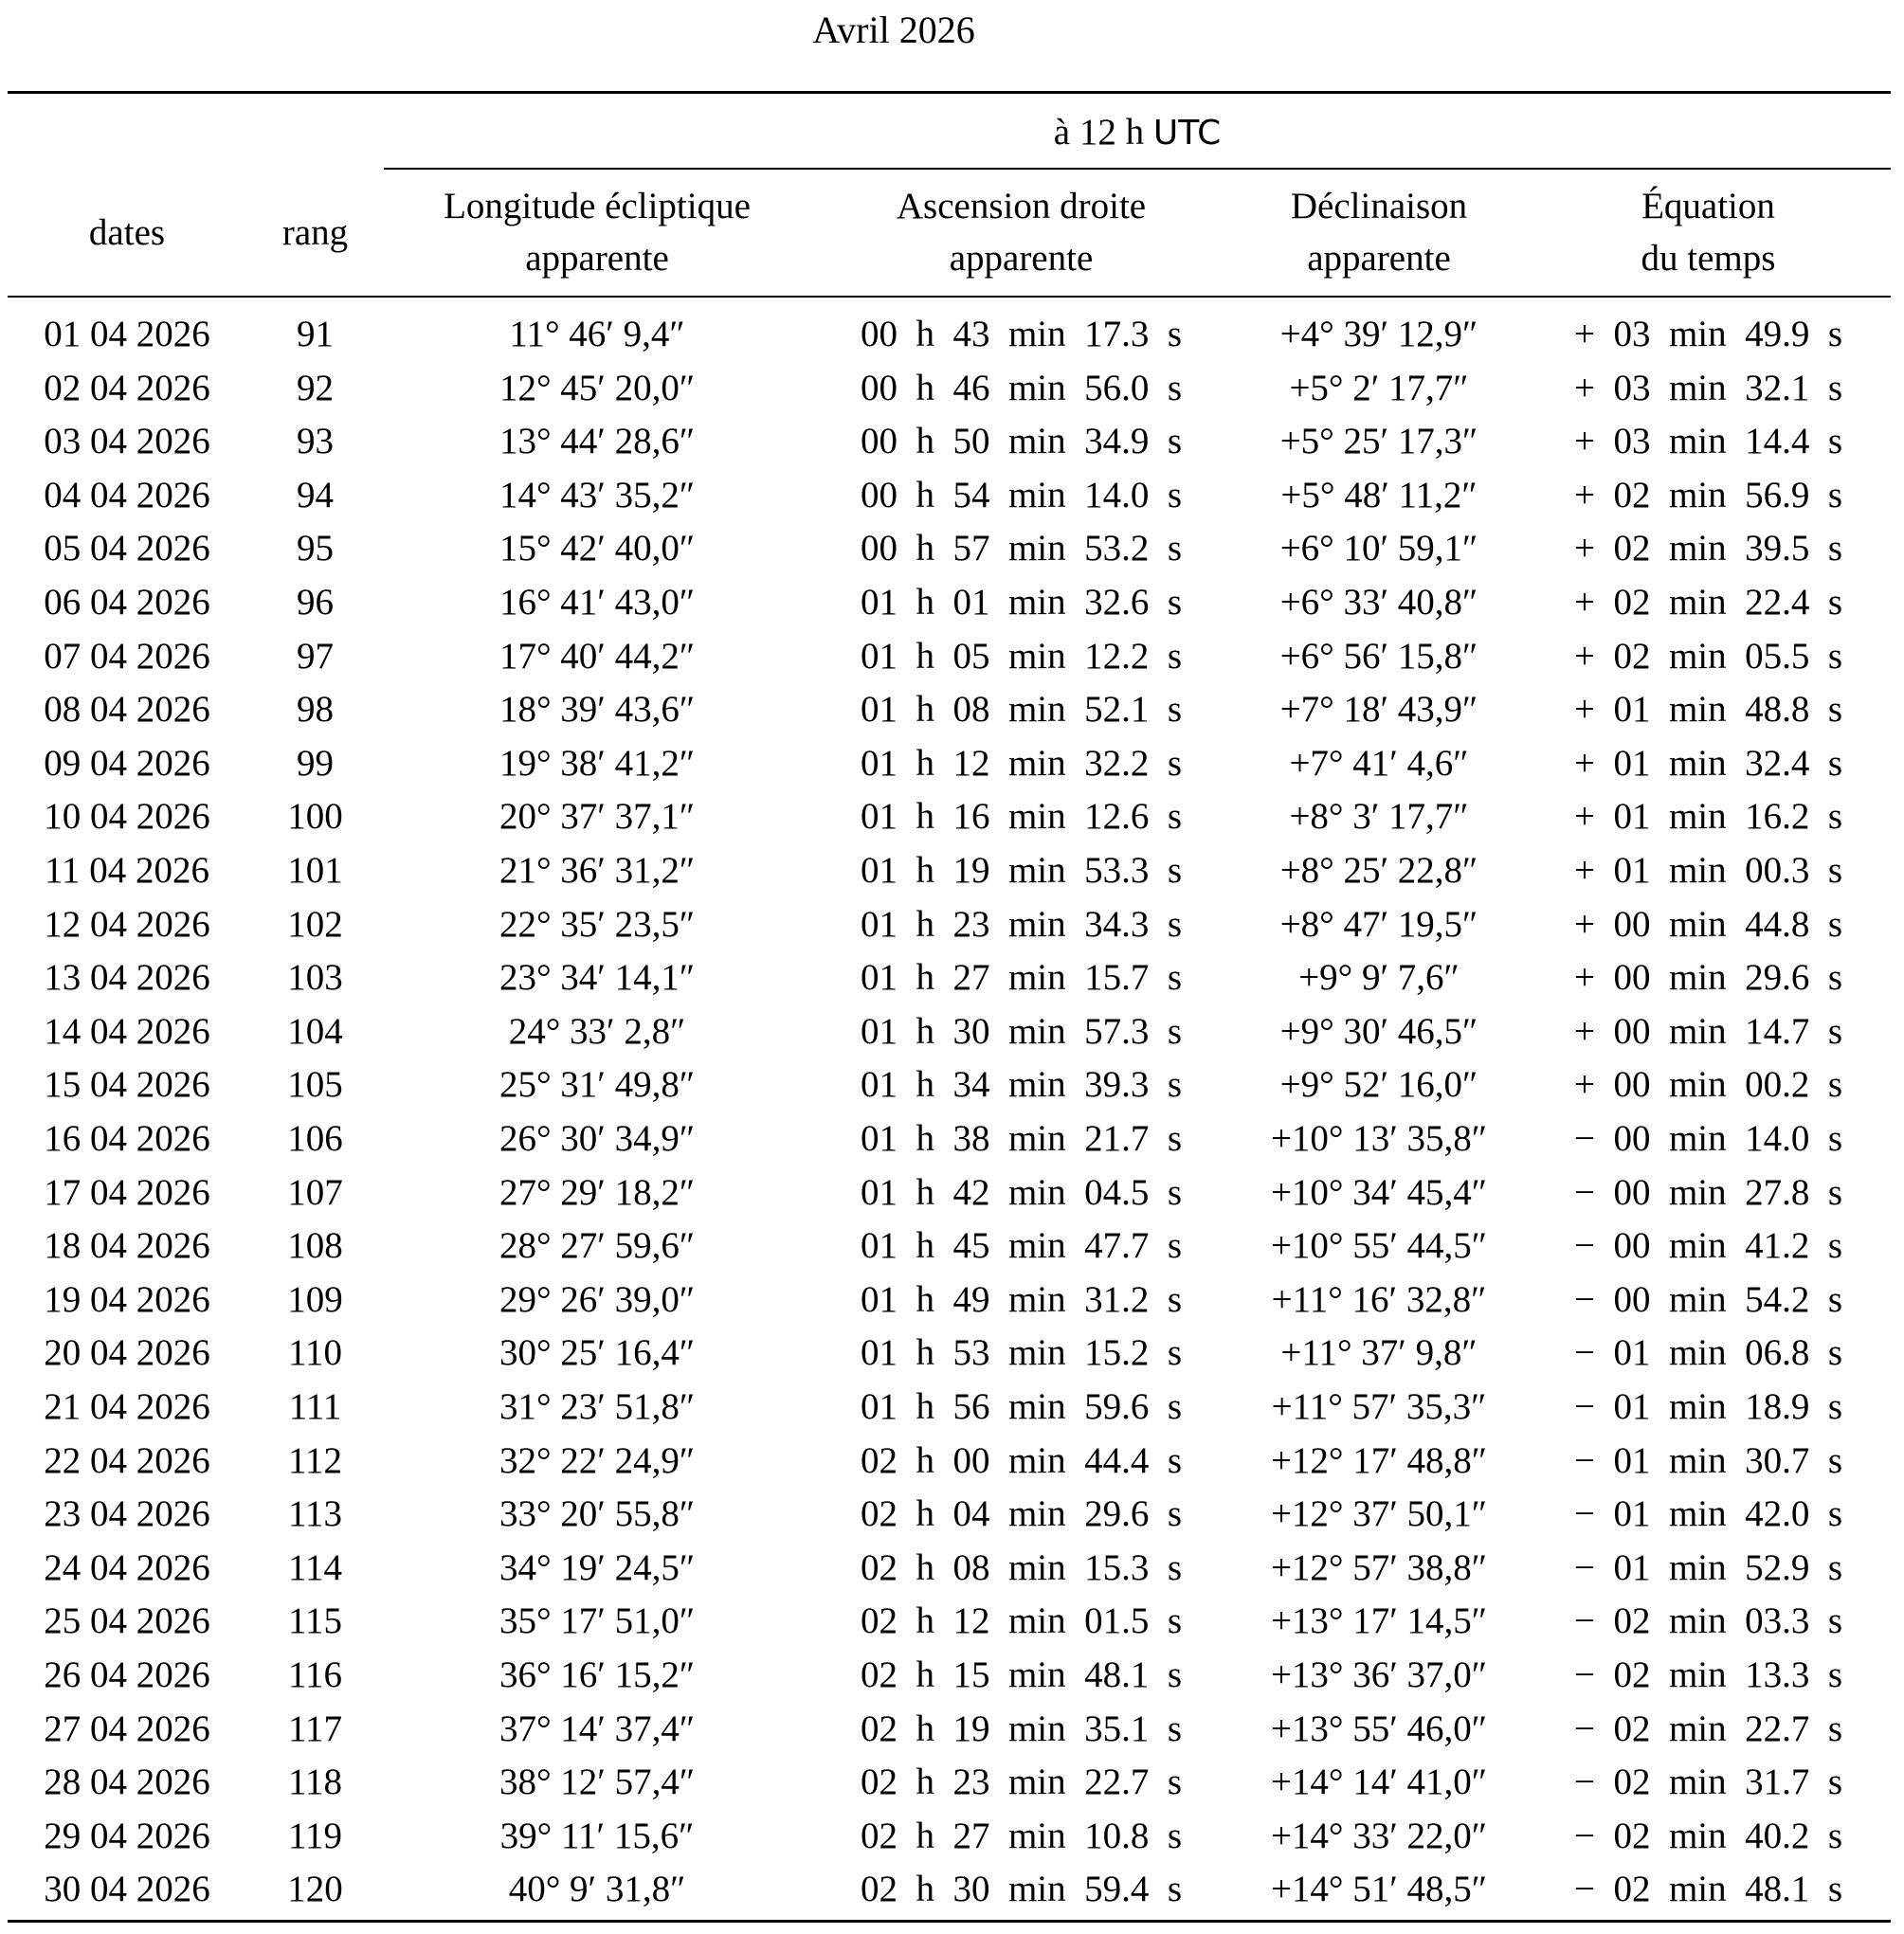 This screenshot has height=1934, width=1904. What do you see at coordinates (597, 206) in the screenshot?
I see `header-longitude-line1: Longitude écliptique` at bounding box center [597, 206].